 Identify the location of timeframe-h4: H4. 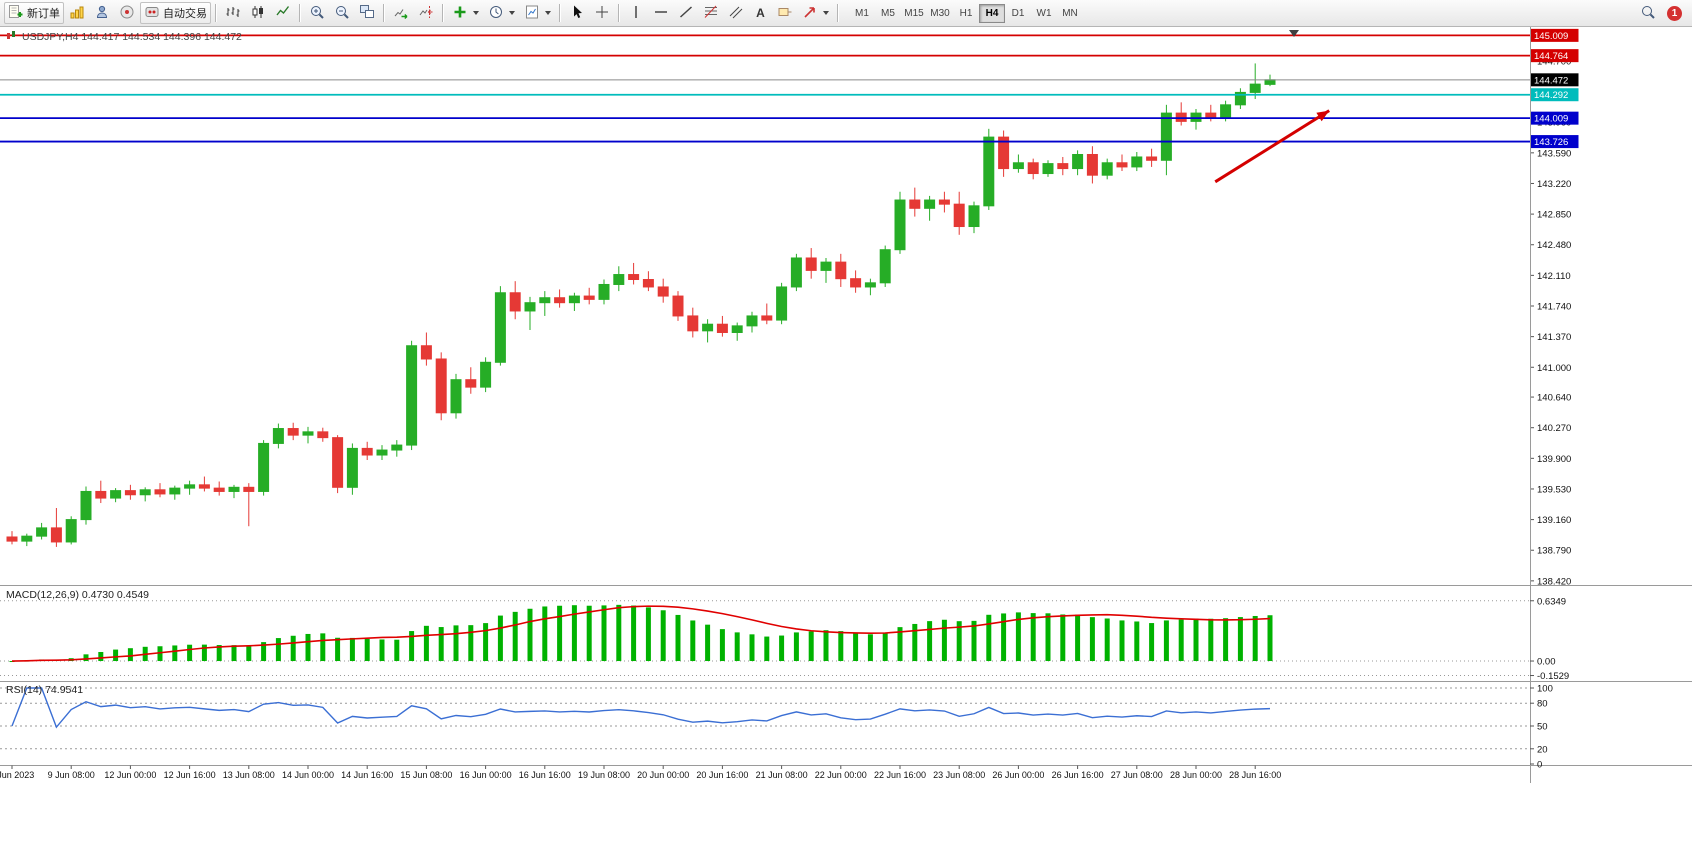
(992, 13).